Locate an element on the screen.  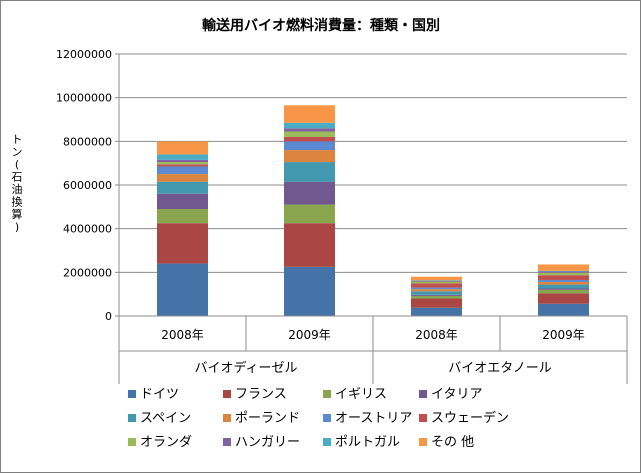
legend-item: その 他 is located at coordinates (446, 442).